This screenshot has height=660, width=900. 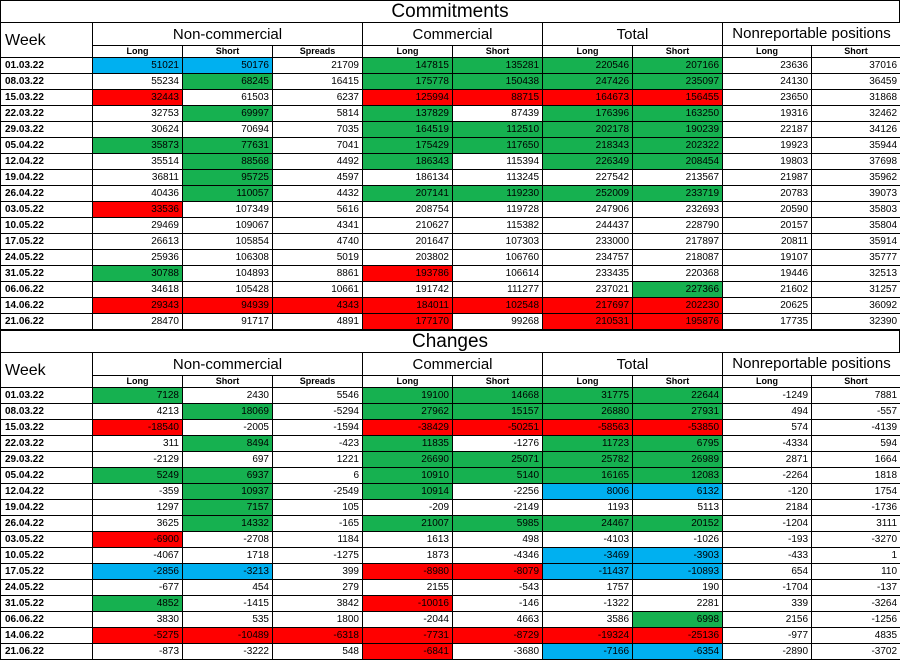 I want to click on value-cell: -2890, so click(x=767, y=652).